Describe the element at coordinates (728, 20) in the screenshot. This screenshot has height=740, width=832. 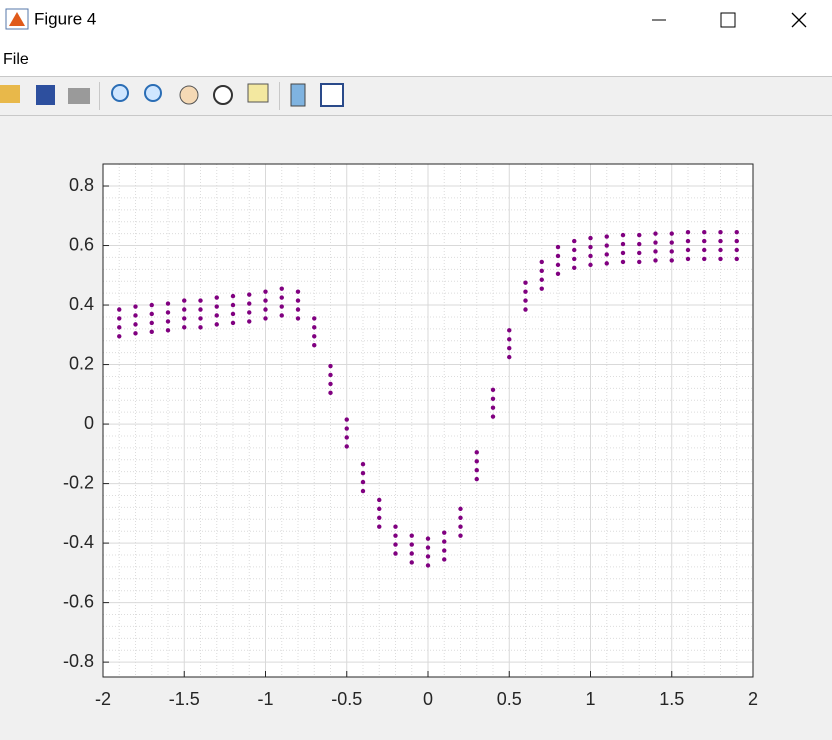
I see `maximize-button` at that location.